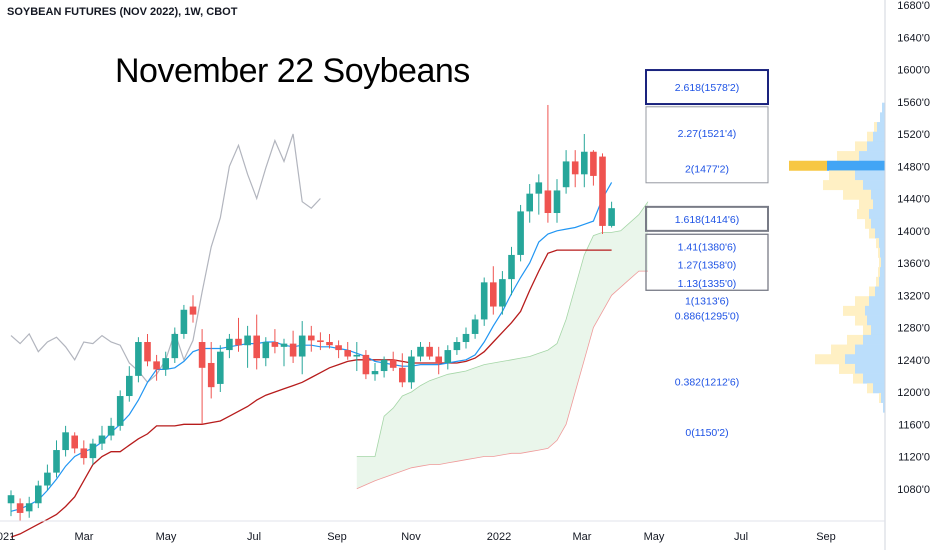  I want to click on fib-level-label: 1.13(1335'0), so click(707, 284).